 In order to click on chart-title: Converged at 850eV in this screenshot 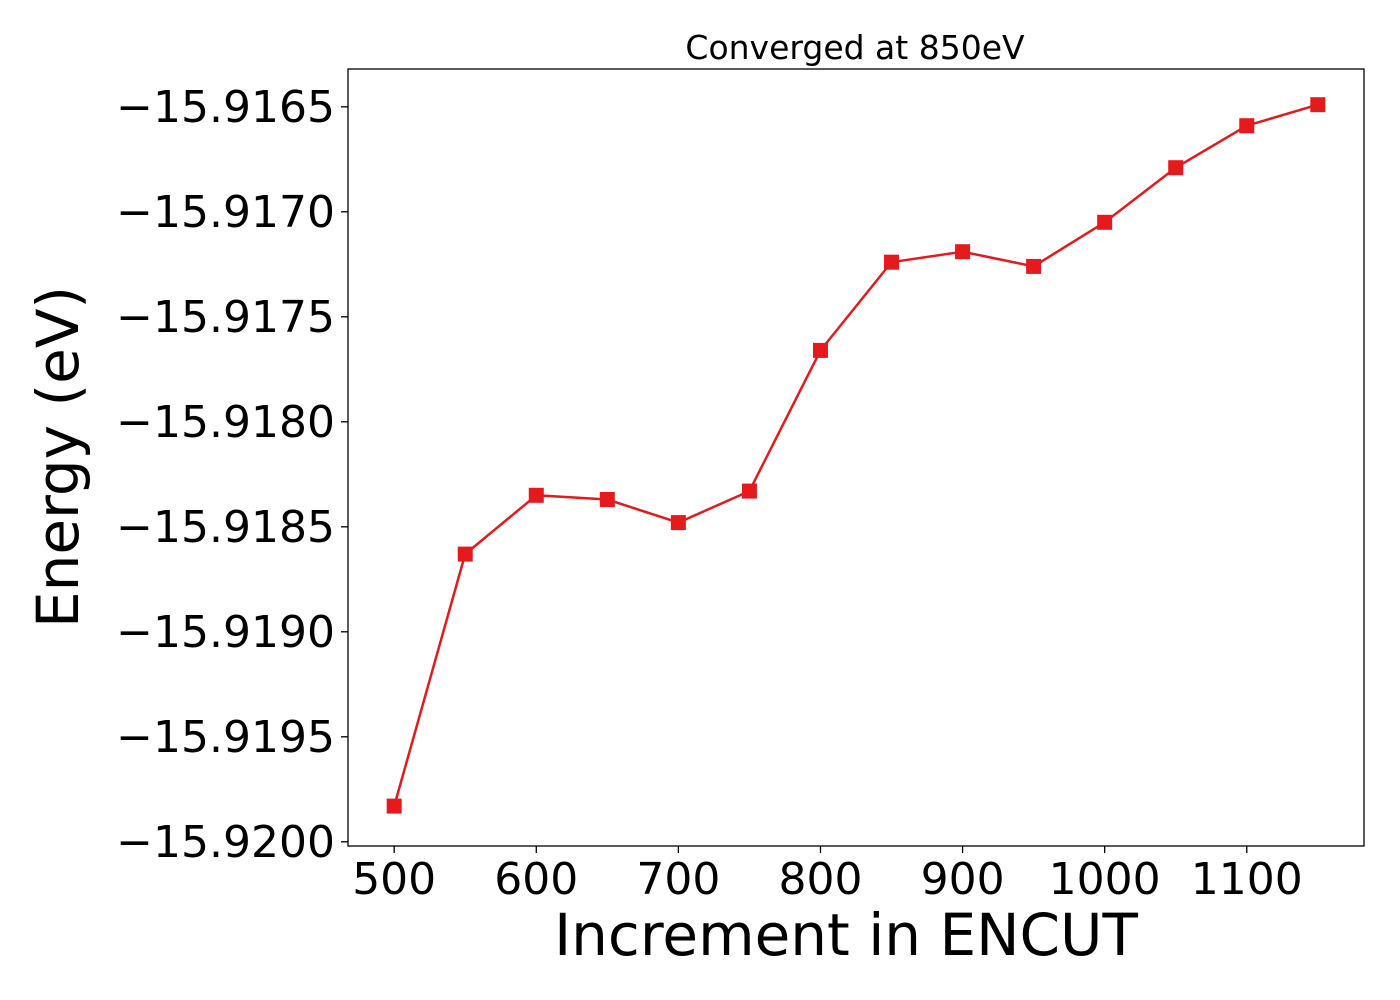, I will do `click(855, 47)`.